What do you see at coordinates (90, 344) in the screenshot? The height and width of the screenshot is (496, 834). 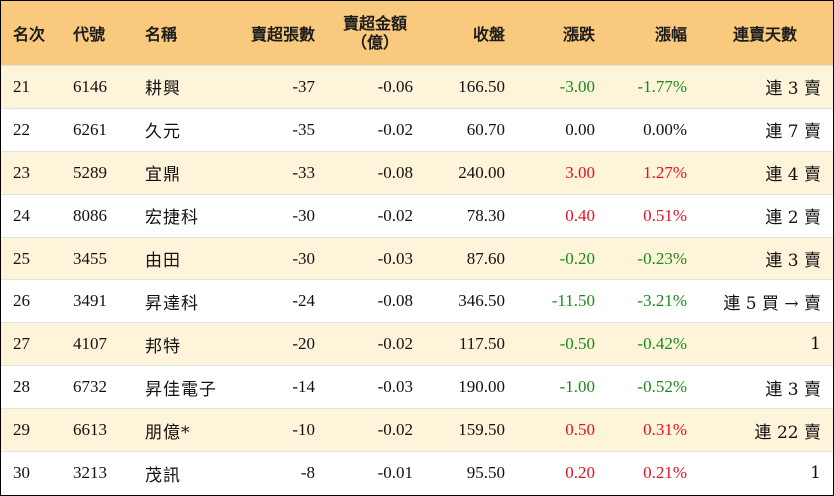 I see `stock-code-cell: 4107` at bounding box center [90, 344].